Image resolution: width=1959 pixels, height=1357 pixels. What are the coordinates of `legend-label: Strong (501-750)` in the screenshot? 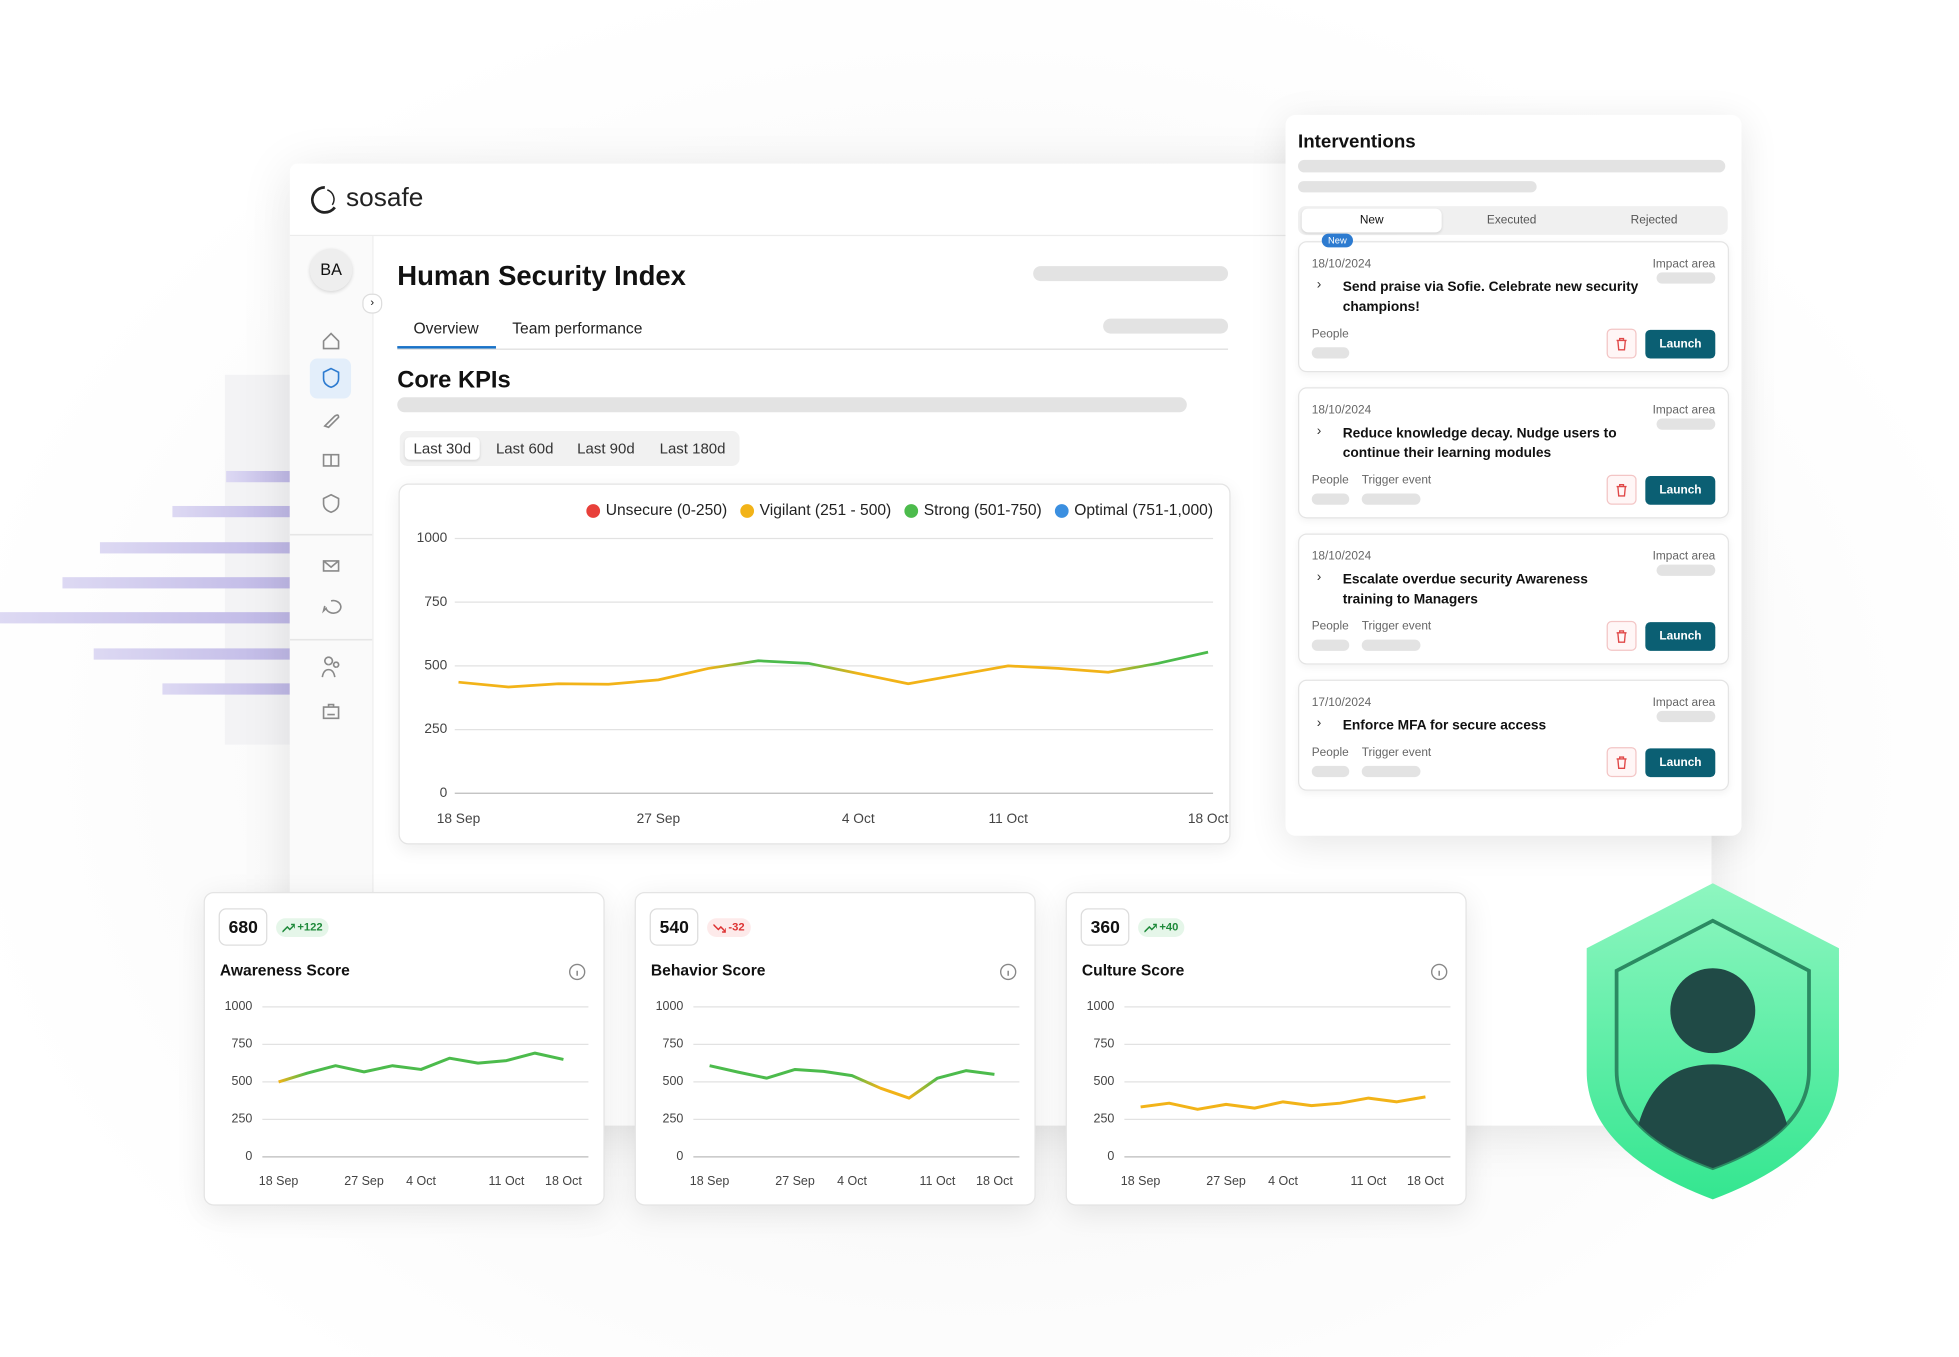 It's located at (983, 510).